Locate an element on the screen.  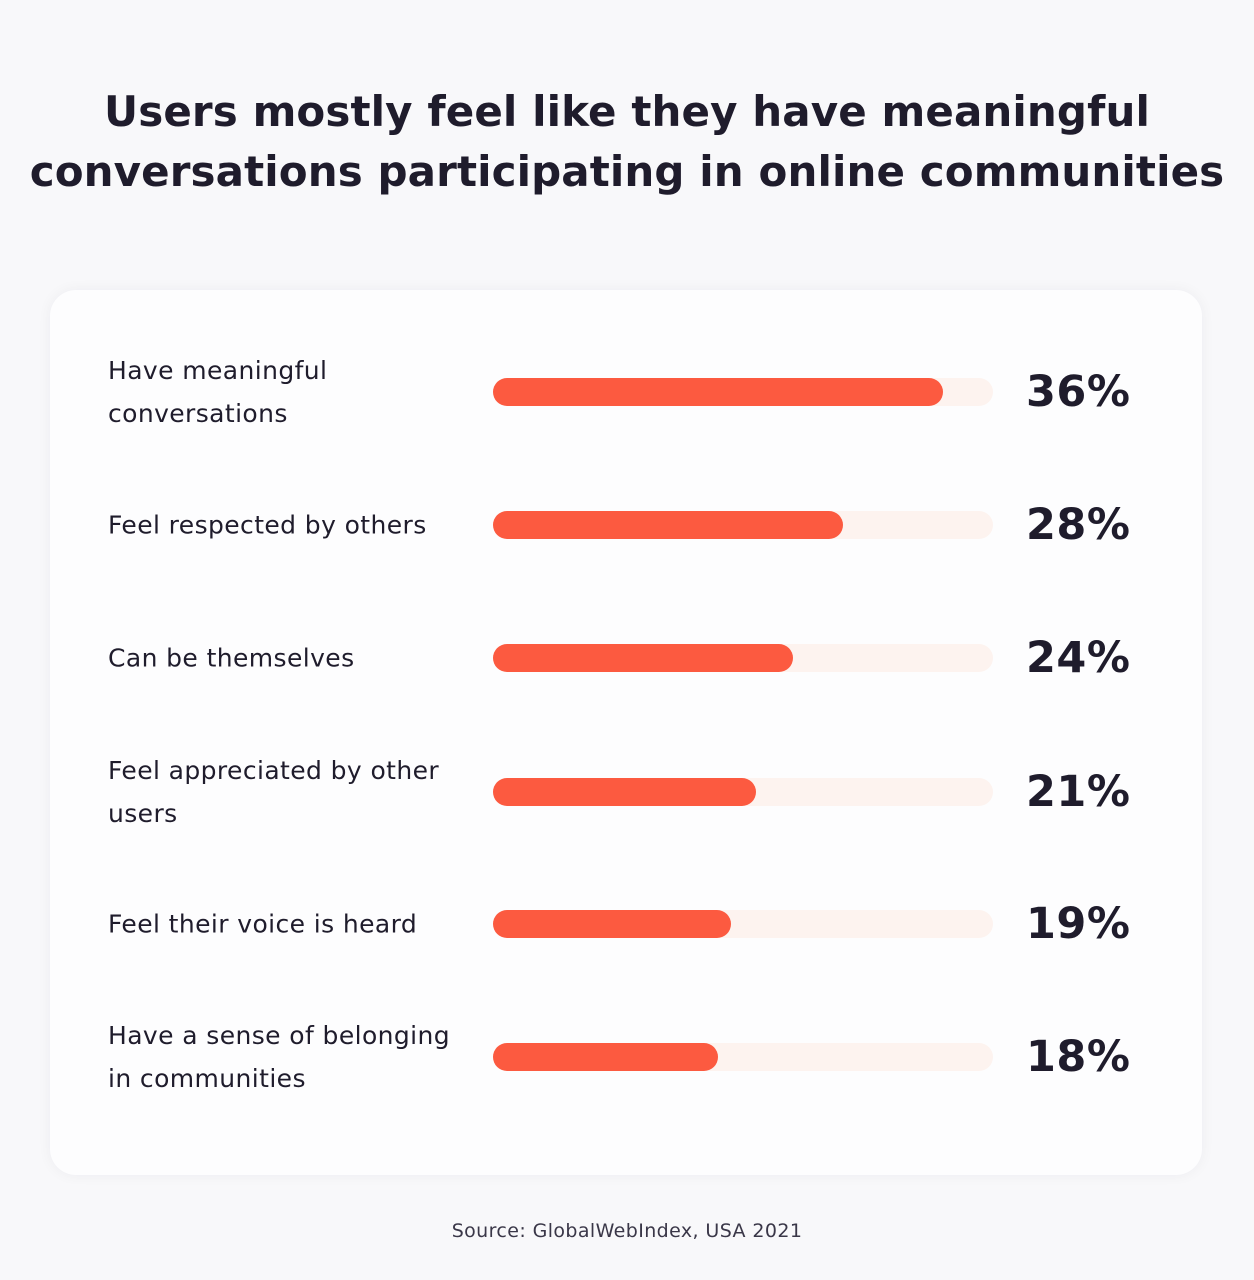
category-label: Feel their voice is heard is located at coordinates (293, 924).